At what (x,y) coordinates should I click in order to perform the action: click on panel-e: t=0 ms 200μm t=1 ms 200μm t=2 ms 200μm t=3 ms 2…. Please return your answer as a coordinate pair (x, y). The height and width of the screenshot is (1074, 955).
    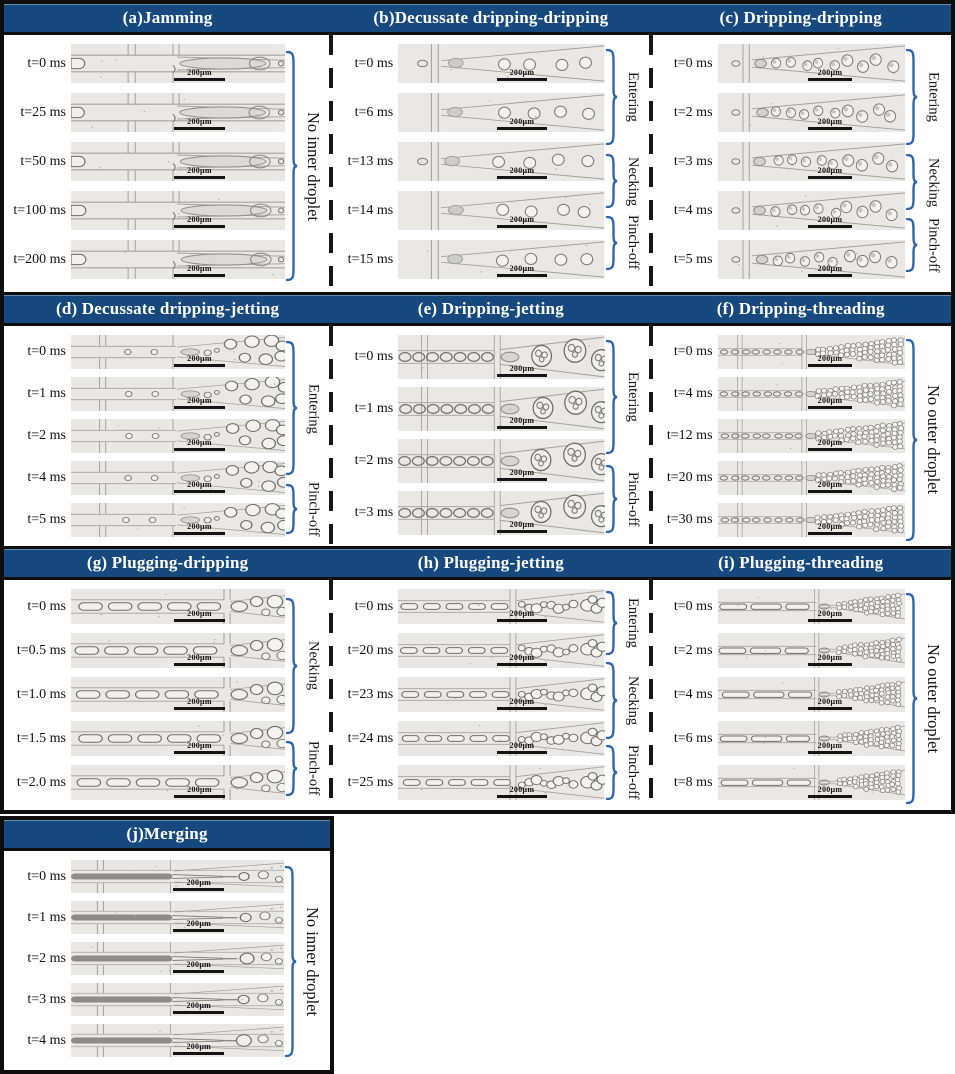
    Looking at the image, I should click on (490, 436).